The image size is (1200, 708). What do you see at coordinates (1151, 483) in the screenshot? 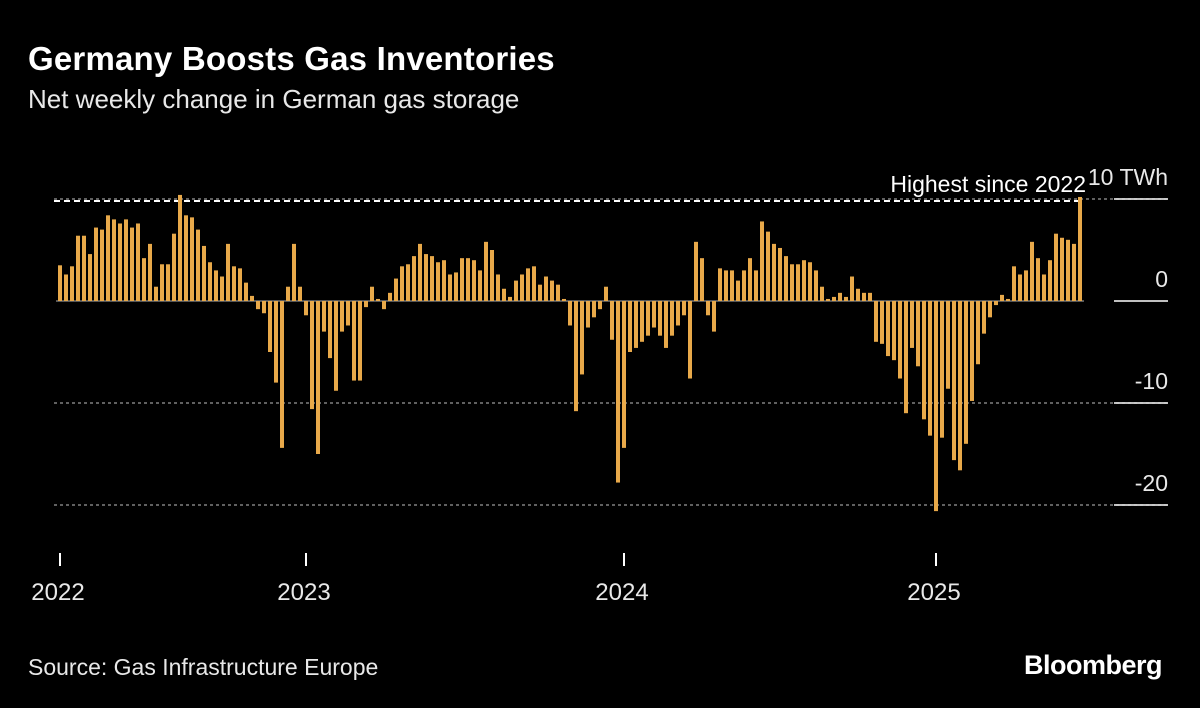
I see `y-tick-label: -20` at bounding box center [1151, 483].